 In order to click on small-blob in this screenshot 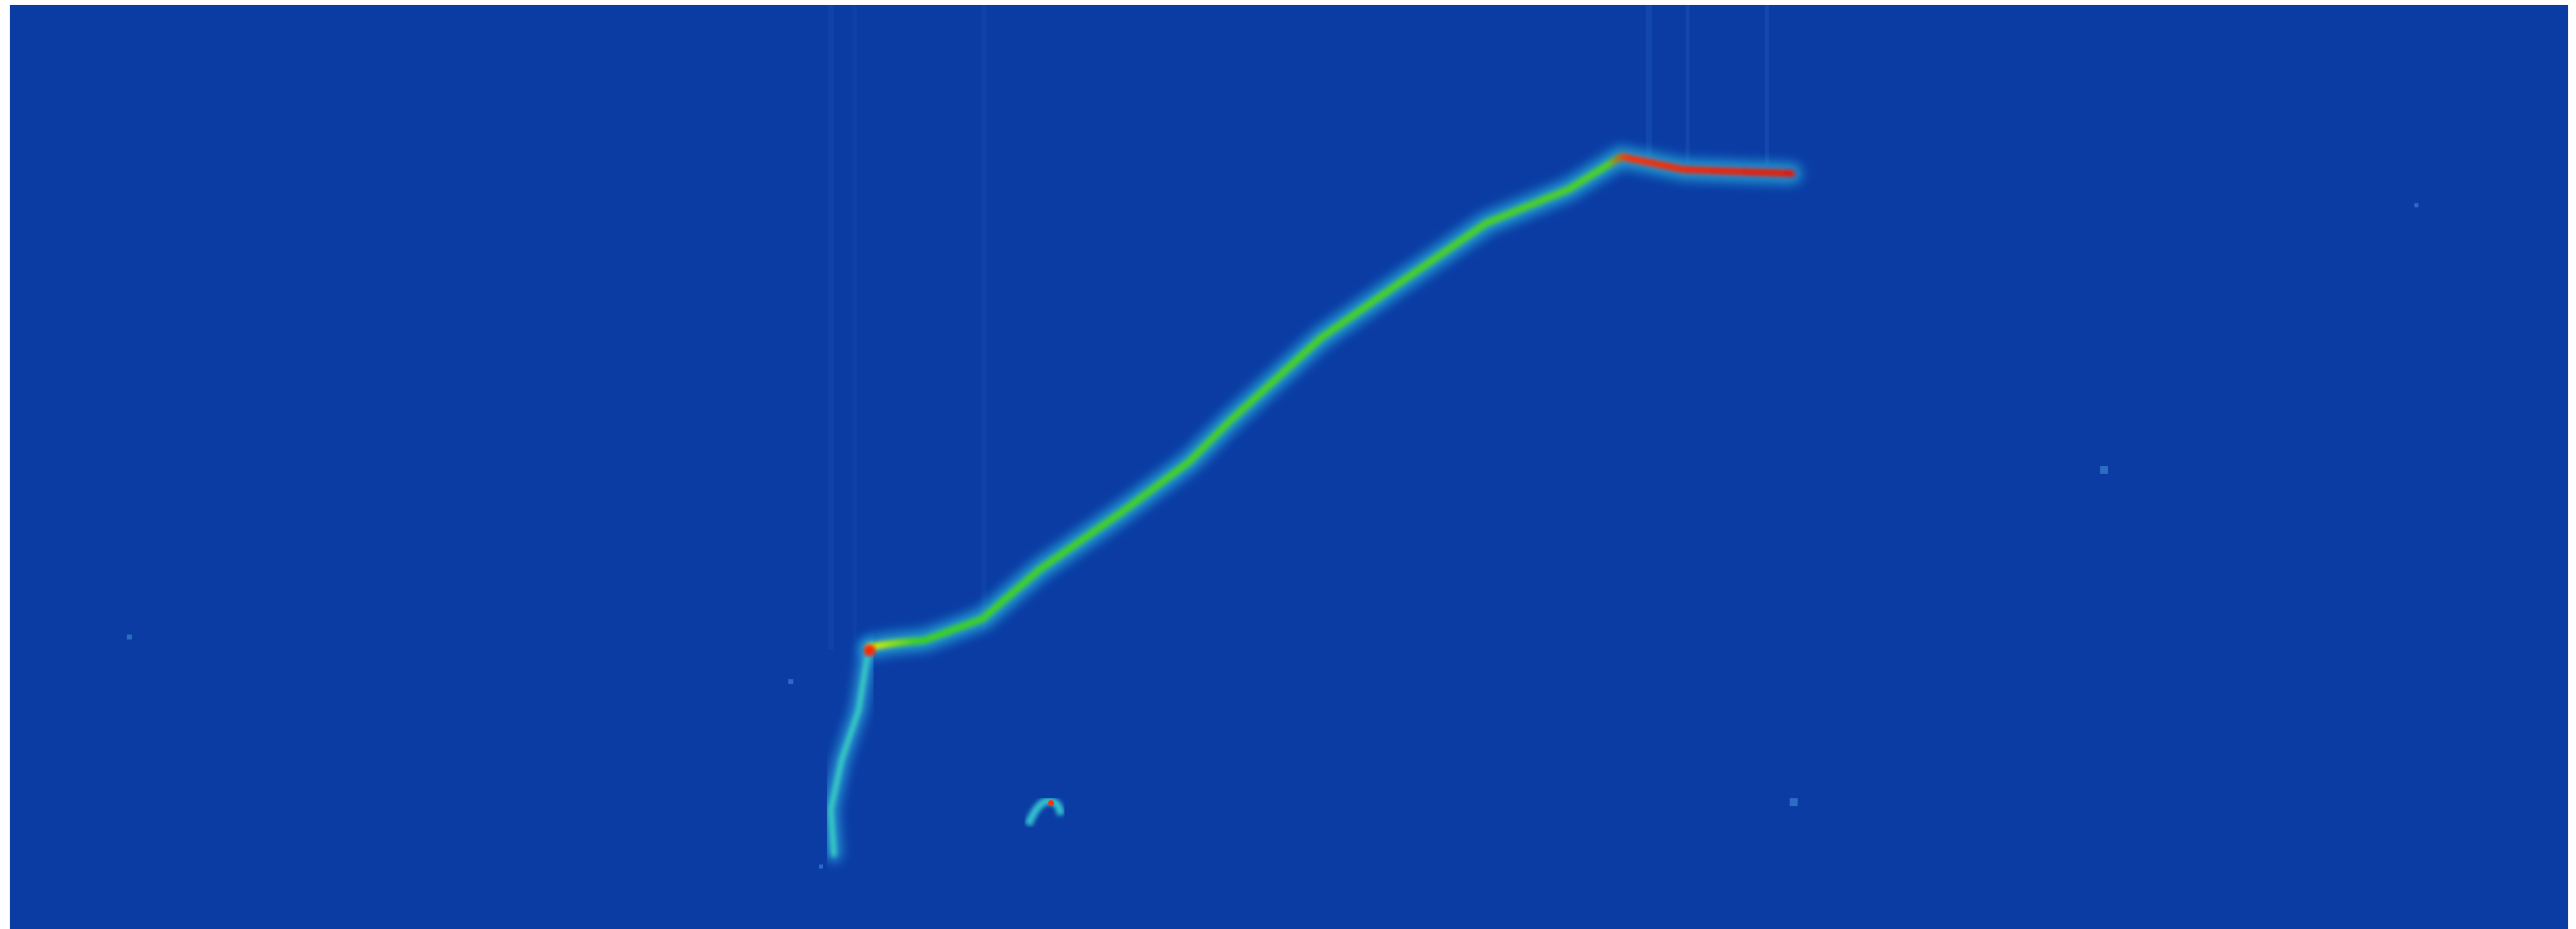, I will do `click(1045, 811)`.